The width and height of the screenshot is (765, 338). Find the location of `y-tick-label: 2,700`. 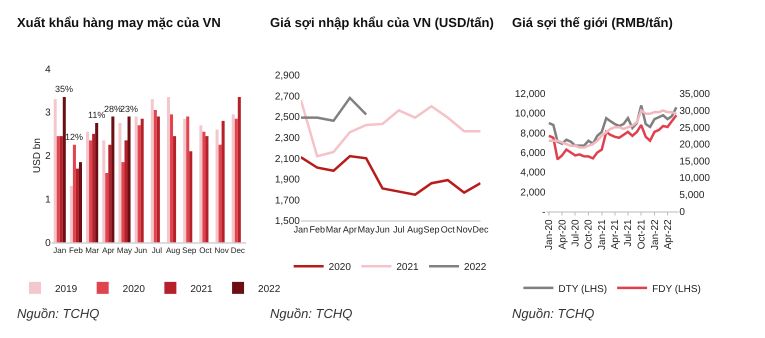

y-tick-label: 2,700 is located at coordinates (287, 96).